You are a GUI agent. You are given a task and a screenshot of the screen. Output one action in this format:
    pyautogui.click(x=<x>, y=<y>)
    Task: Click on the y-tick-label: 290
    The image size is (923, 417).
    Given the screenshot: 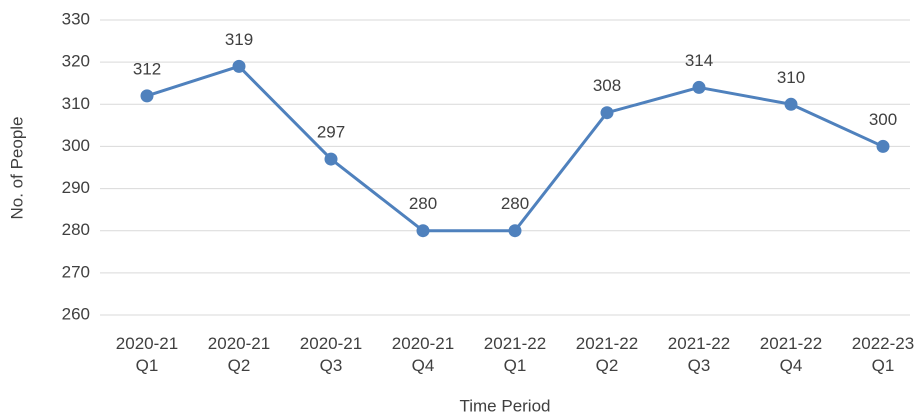 What is the action you would take?
    pyautogui.click(x=76, y=187)
    